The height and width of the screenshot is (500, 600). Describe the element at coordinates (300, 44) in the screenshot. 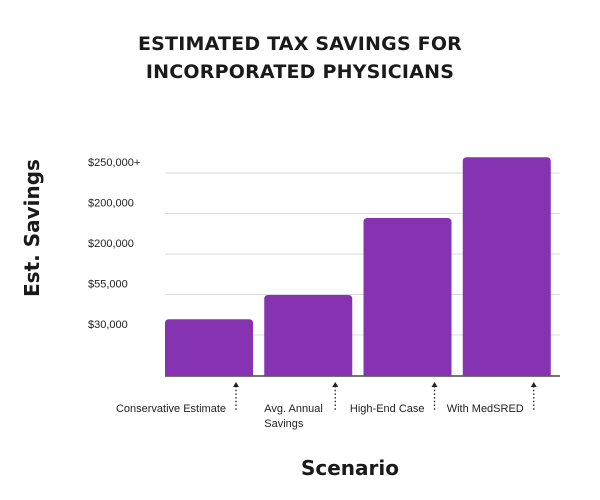

I see `chart-title-line-1: ESTIMATED TAX SAVINGS FOR` at that location.